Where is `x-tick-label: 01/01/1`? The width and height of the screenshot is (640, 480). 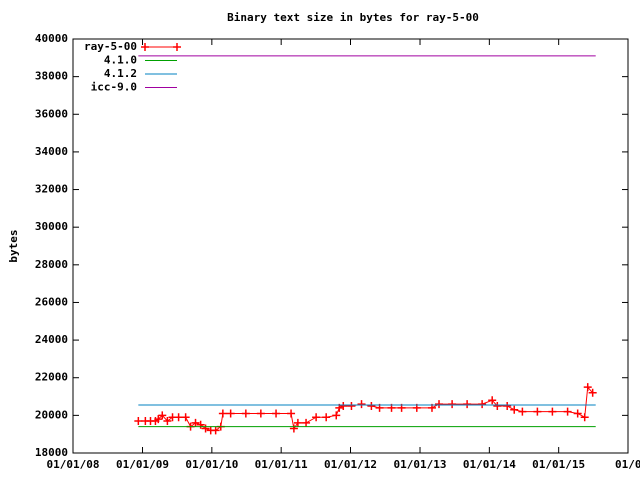
x-tick-label: 01/01/1 is located at coordinates (627, 464).